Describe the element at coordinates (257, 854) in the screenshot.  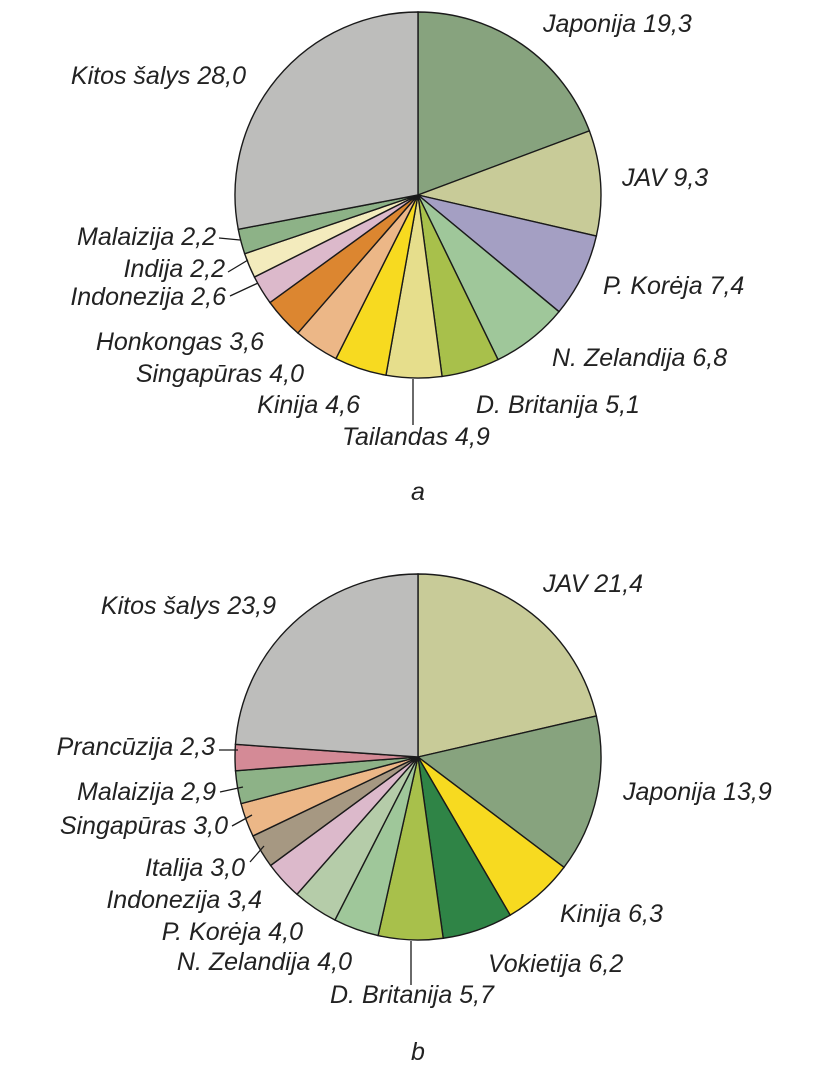
I see `leader-line-italija` at that location.